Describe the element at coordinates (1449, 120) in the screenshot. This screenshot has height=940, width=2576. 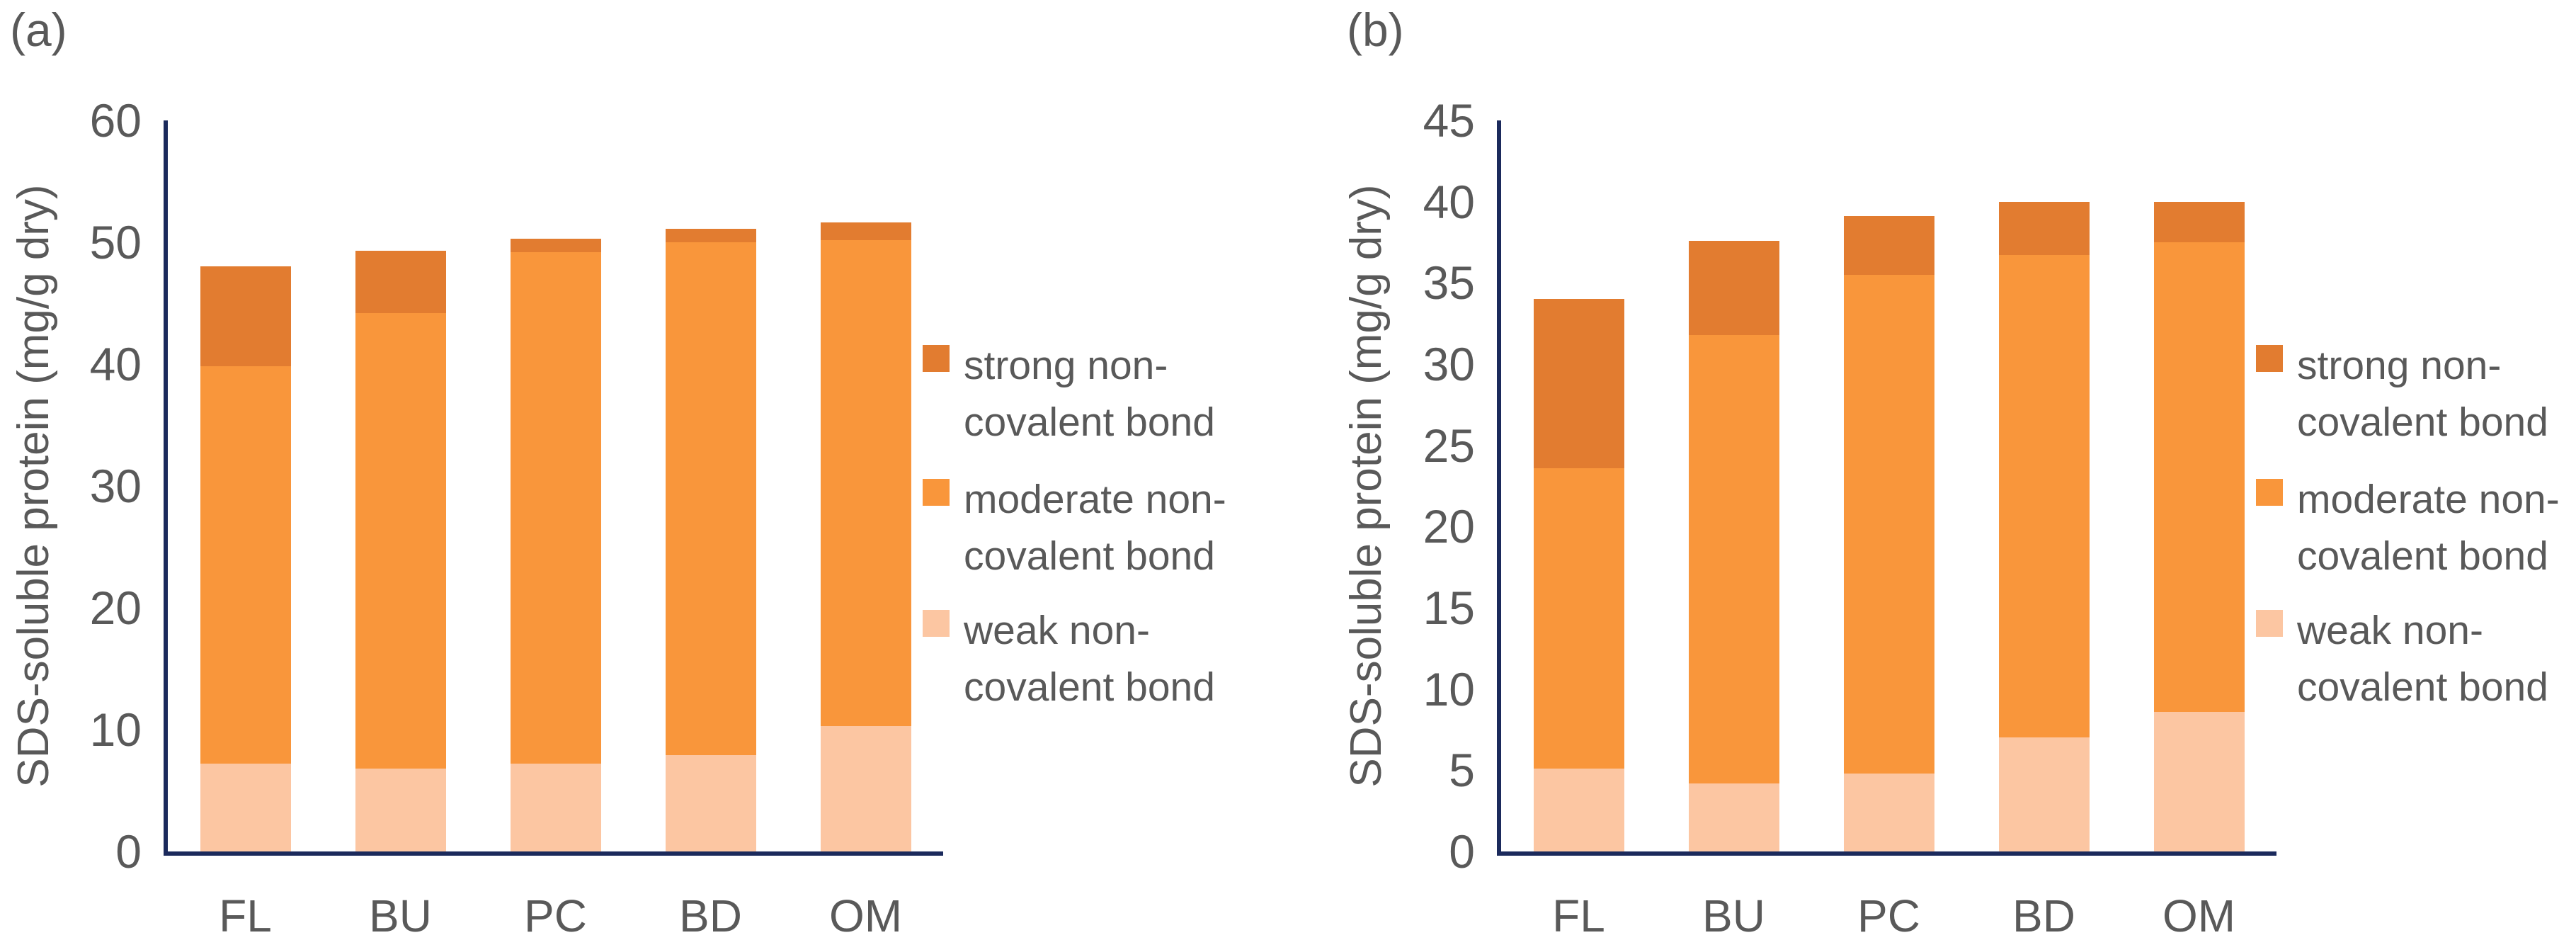
I see `y-tick-label: 45` at that location.